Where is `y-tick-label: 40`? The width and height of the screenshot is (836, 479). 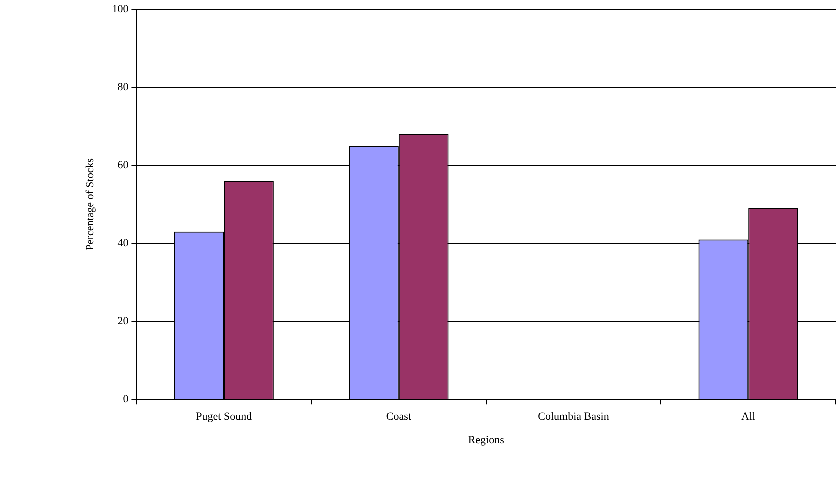 y-tick-label: 40 is located at coordinates (124, 243).